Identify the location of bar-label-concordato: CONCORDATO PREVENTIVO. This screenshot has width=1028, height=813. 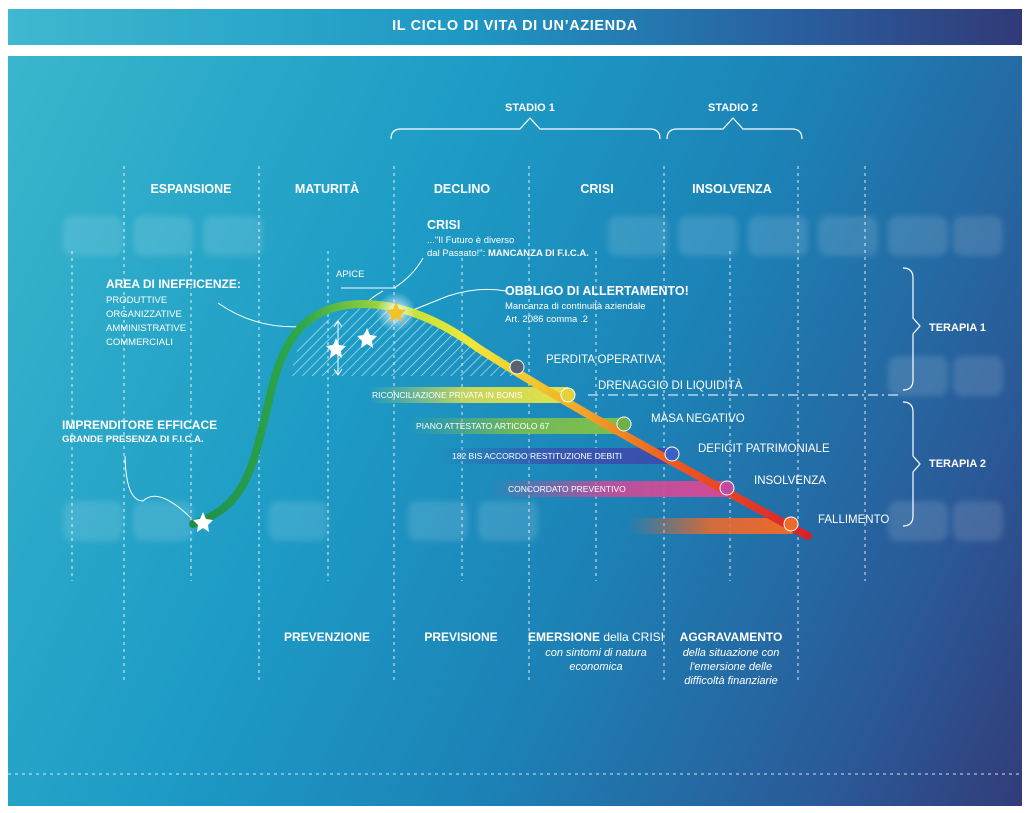
(567, 489).